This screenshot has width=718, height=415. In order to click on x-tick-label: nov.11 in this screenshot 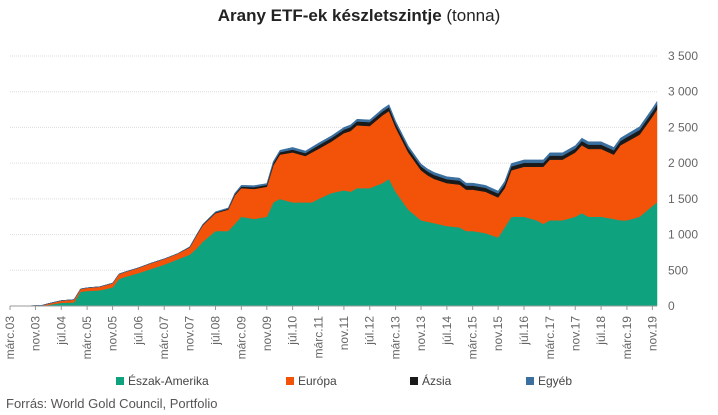, I will do `click(344, 333)`.